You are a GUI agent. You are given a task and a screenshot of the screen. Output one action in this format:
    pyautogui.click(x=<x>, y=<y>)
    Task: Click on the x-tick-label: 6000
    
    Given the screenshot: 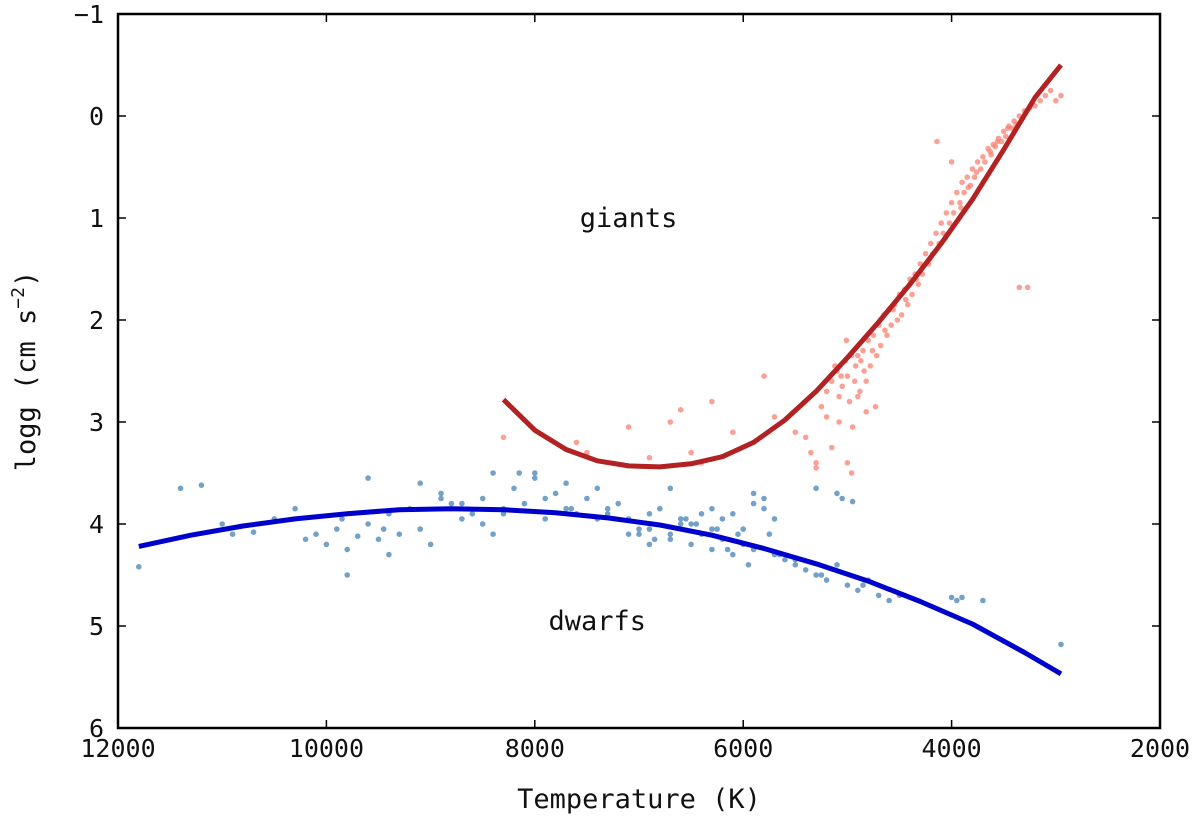 What is the action you would take?
    pyautogui.click(x=743, y=748)
    